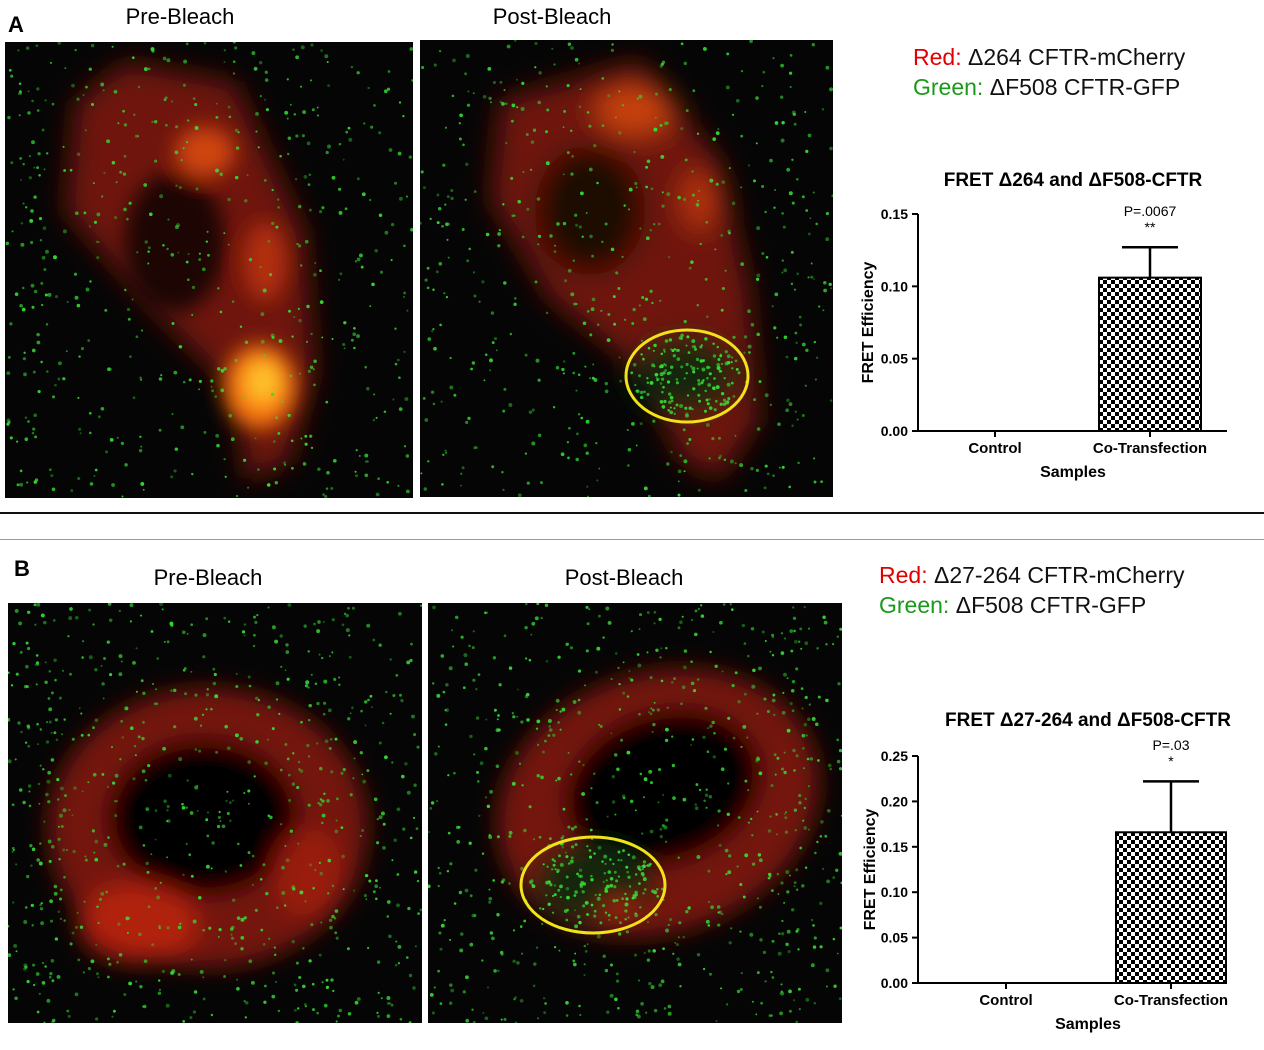  Describe the element at coordinates (208, 577) in the screenshot. I see `panel-b-pre-bleach-title: Pre-Bleach` at that location.